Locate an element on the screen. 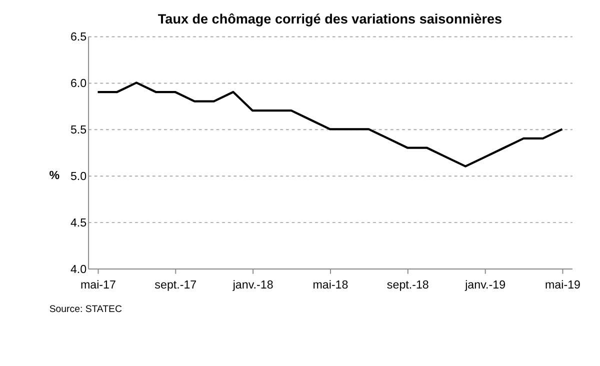  y-tick-label: 6.5 is located at coordinates (78, 37).